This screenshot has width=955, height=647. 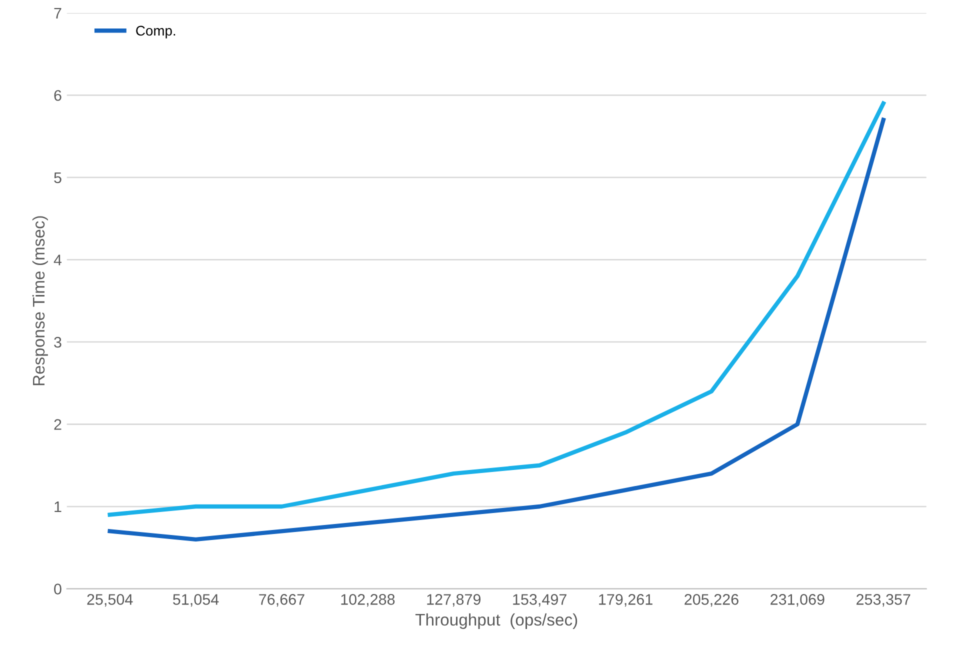 I want to click on y-tick-label: 6, so click(x=58, y=95).